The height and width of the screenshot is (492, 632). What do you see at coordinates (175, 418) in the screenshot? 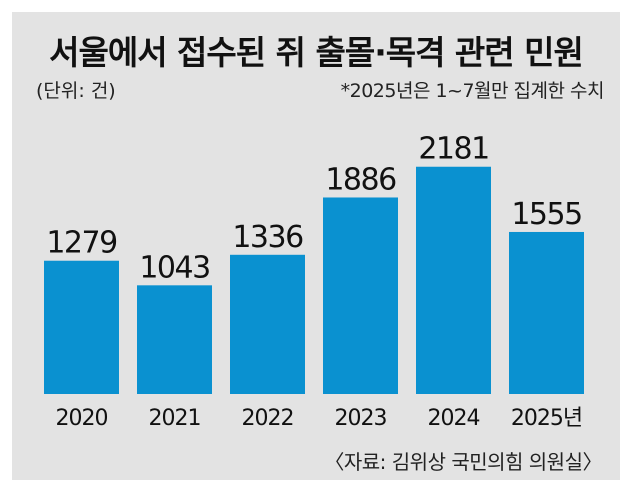
I see `x-tick-label-2021: 2021` at bounding box center [175, 418].